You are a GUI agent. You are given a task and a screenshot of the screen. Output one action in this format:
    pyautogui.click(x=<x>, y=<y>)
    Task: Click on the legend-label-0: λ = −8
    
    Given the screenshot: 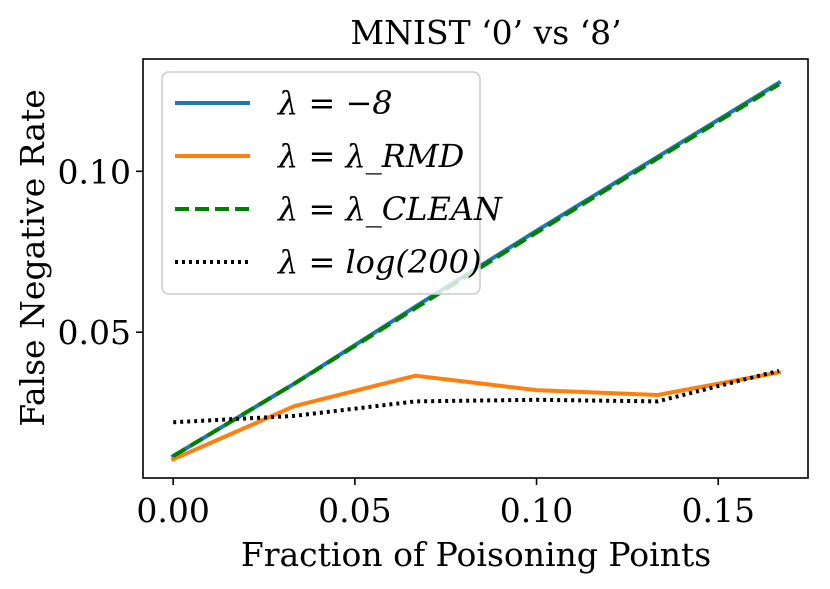 What is the action you would take?
    pyautogui.click(x=334, y=103)
    